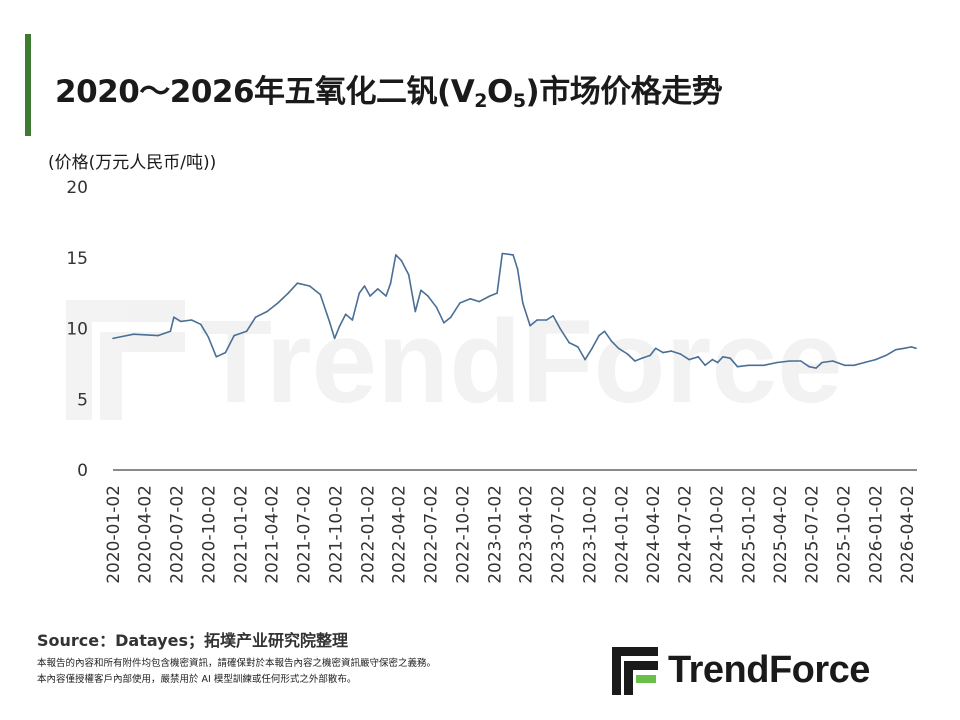 The width and height of the screenshot is (960, 720). Describe the element at coordinates (463, 534) in the screenshot. I see `x-tick-label: 2022-10-02` at that location.